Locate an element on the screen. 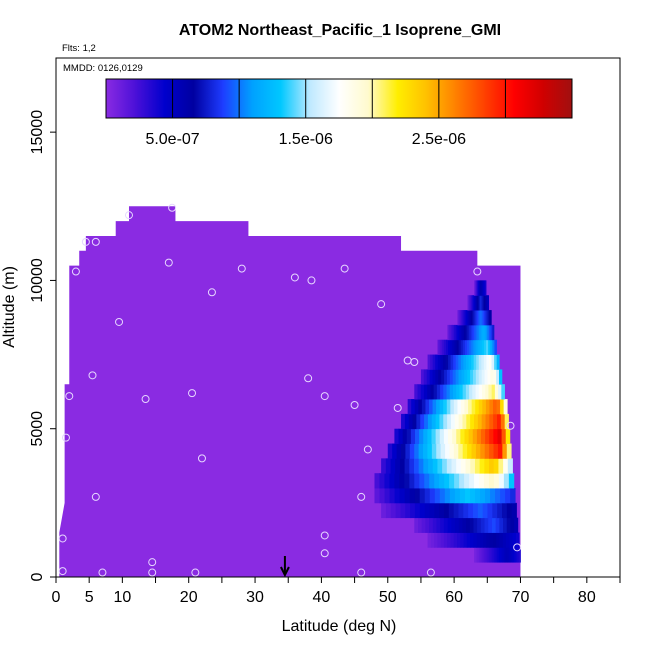  y-tick-label: 5000 is located at coordinates (37, 429).